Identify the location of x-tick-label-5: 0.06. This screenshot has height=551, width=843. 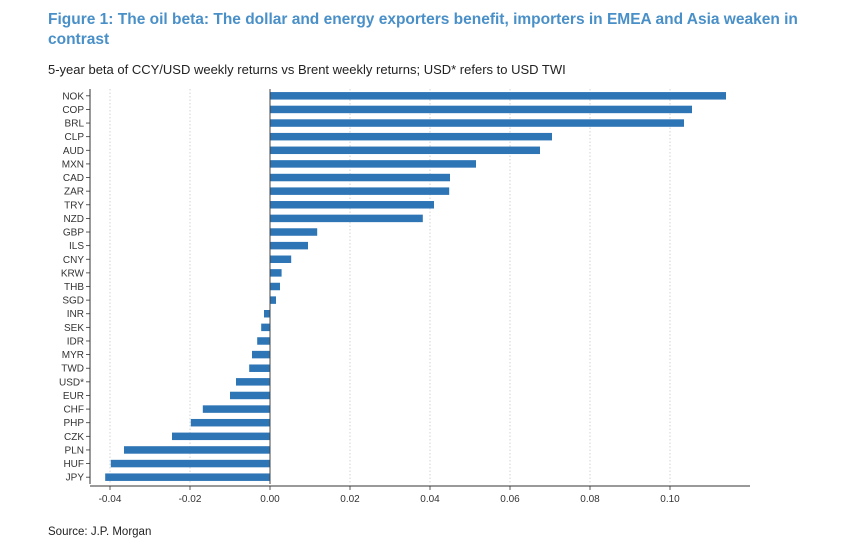
(510, 499).